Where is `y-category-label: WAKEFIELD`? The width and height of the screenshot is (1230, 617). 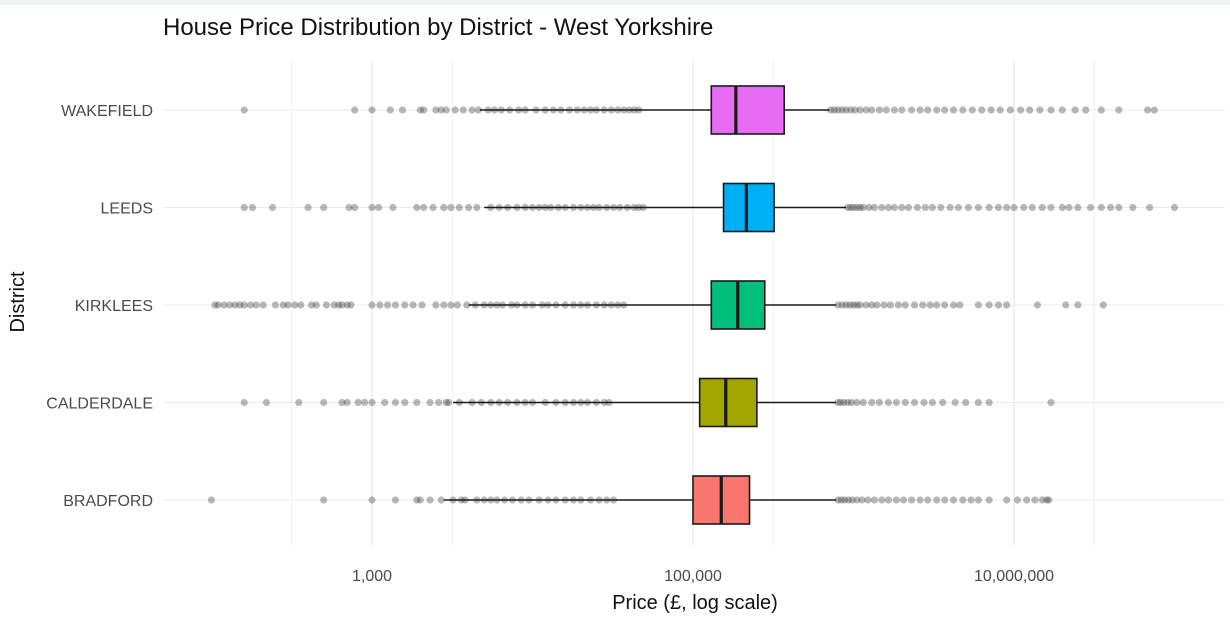
y-category-label: WAKEFIELD is located at coordinates (107, 111).